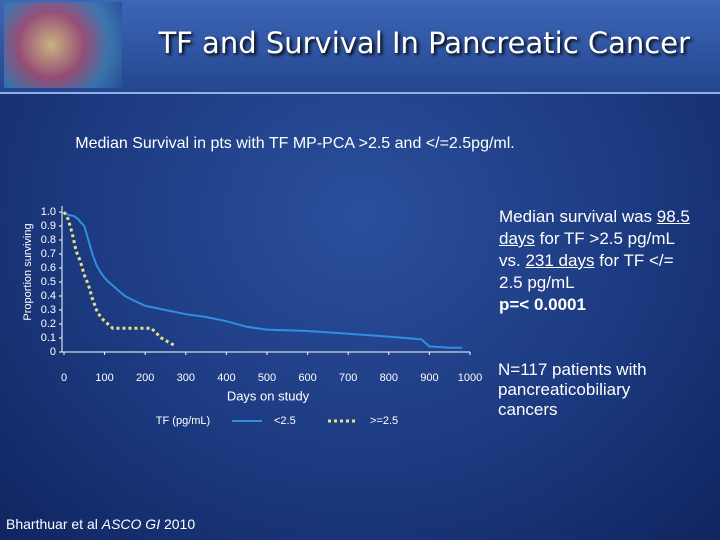  Describe the element at coordinates (48, 212) in the screenshot. I see `y-tick-label: 1.0` at that location.